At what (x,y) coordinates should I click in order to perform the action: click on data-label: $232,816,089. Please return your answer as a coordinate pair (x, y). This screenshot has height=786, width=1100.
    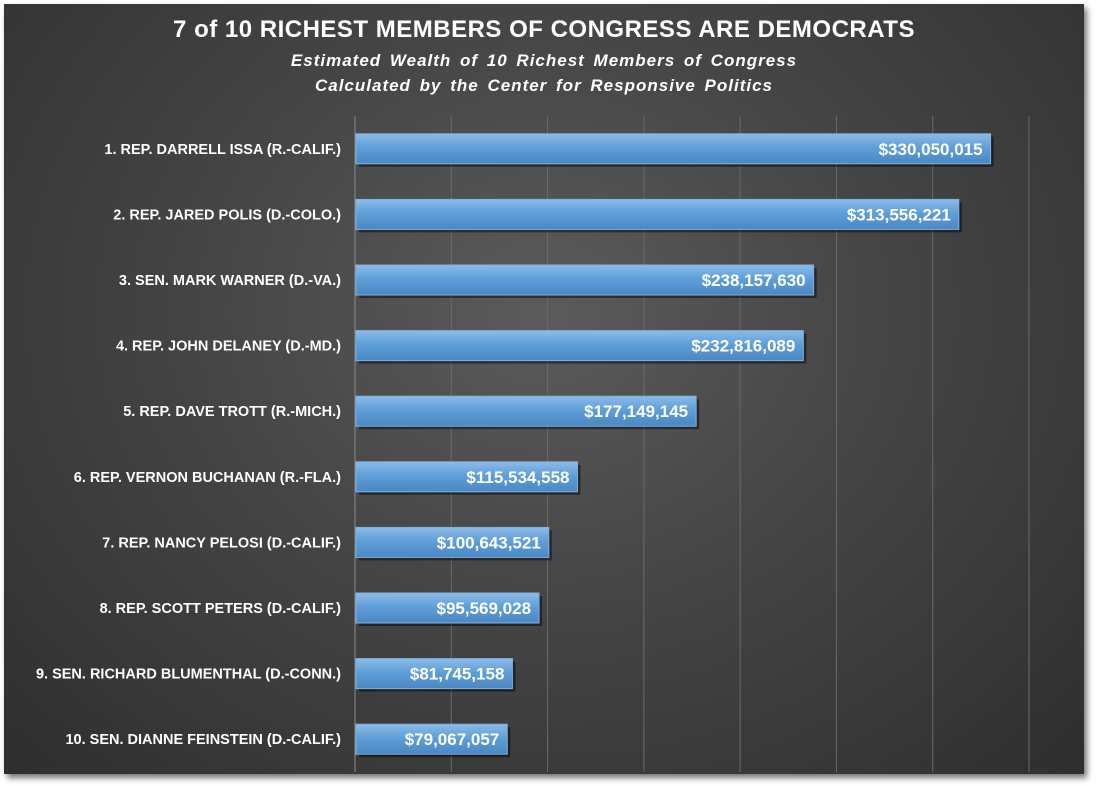
    Looking at the image, I should click on (743, 346).